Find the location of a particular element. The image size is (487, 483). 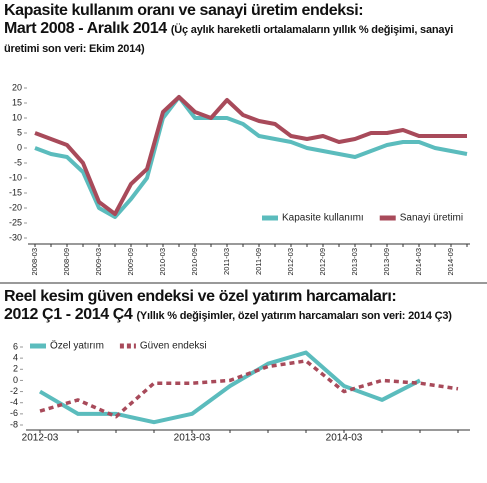

x-tick-label: 2011-03 is located at coordinates (226, 261).